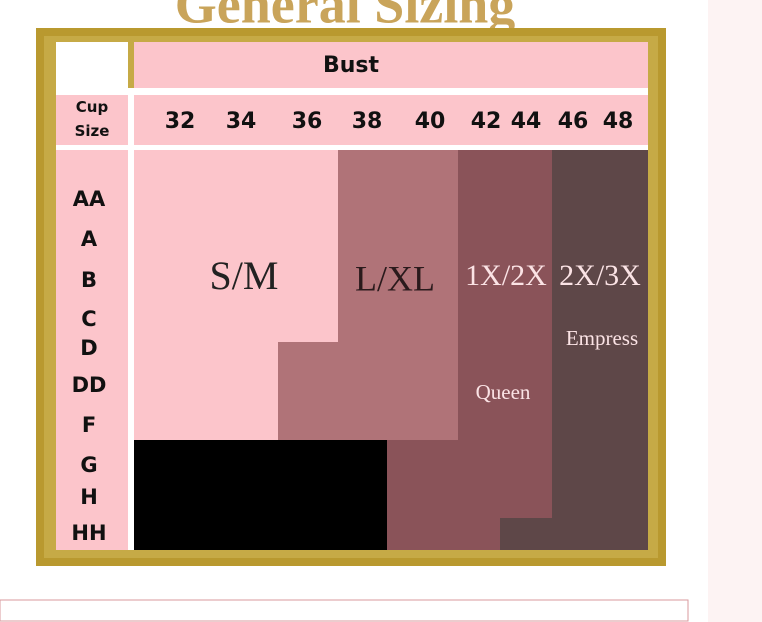 The height and width of the screenshot is (622, 762). Describe the element at coordinates (88, 465) in the screenshot. I see `cup-size: G` at that location.